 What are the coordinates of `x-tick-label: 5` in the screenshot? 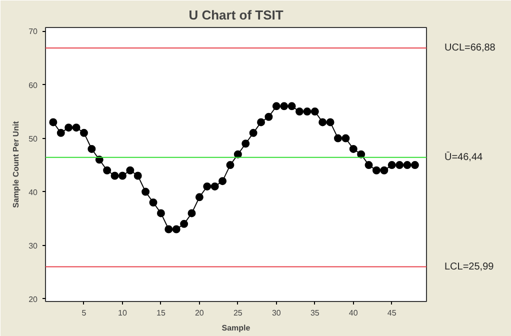 It's located at (84, 313).